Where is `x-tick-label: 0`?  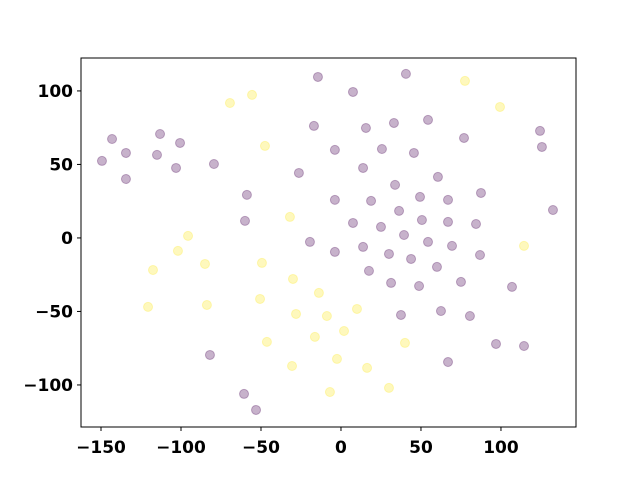
x-tick-label: 0 is located at coordinates (341, 448).